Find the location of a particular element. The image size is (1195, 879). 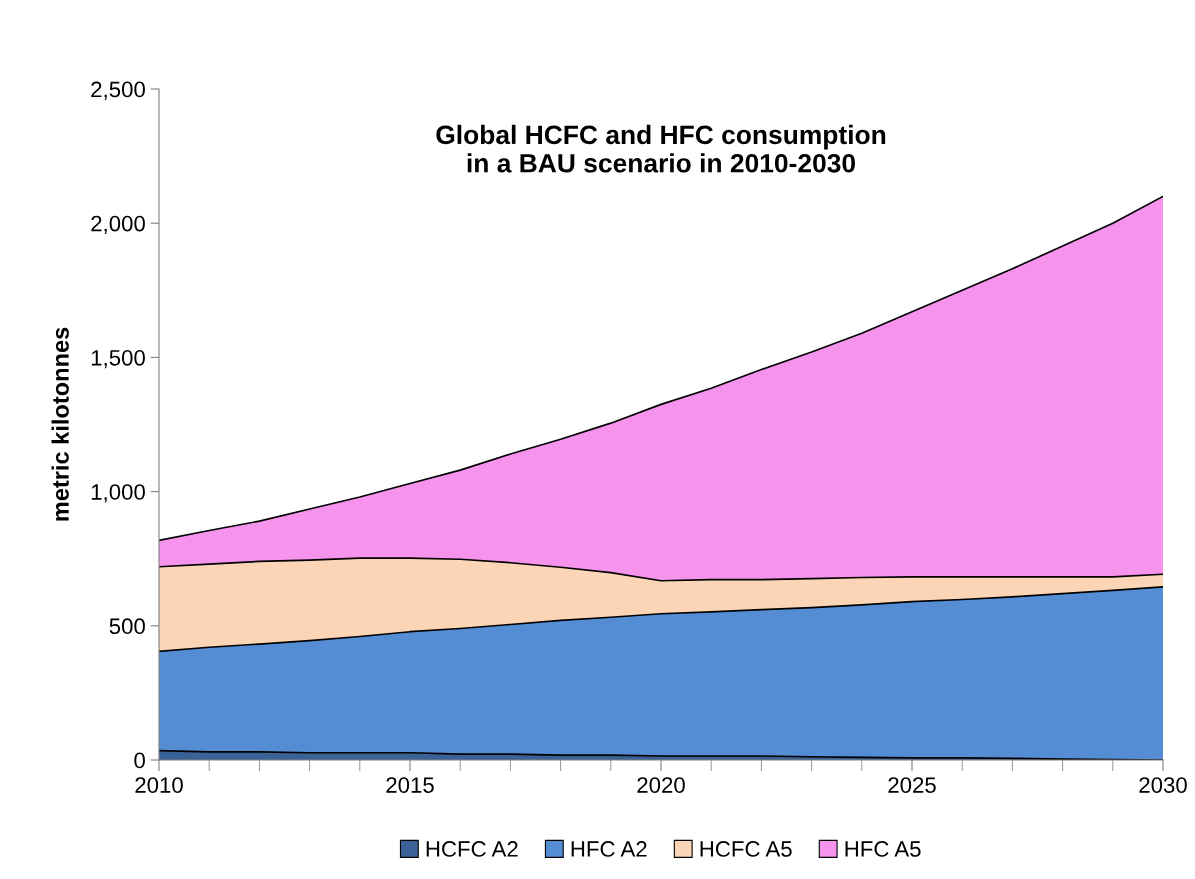

legend-label: HFC A5 is located at coordinates (883, 849).